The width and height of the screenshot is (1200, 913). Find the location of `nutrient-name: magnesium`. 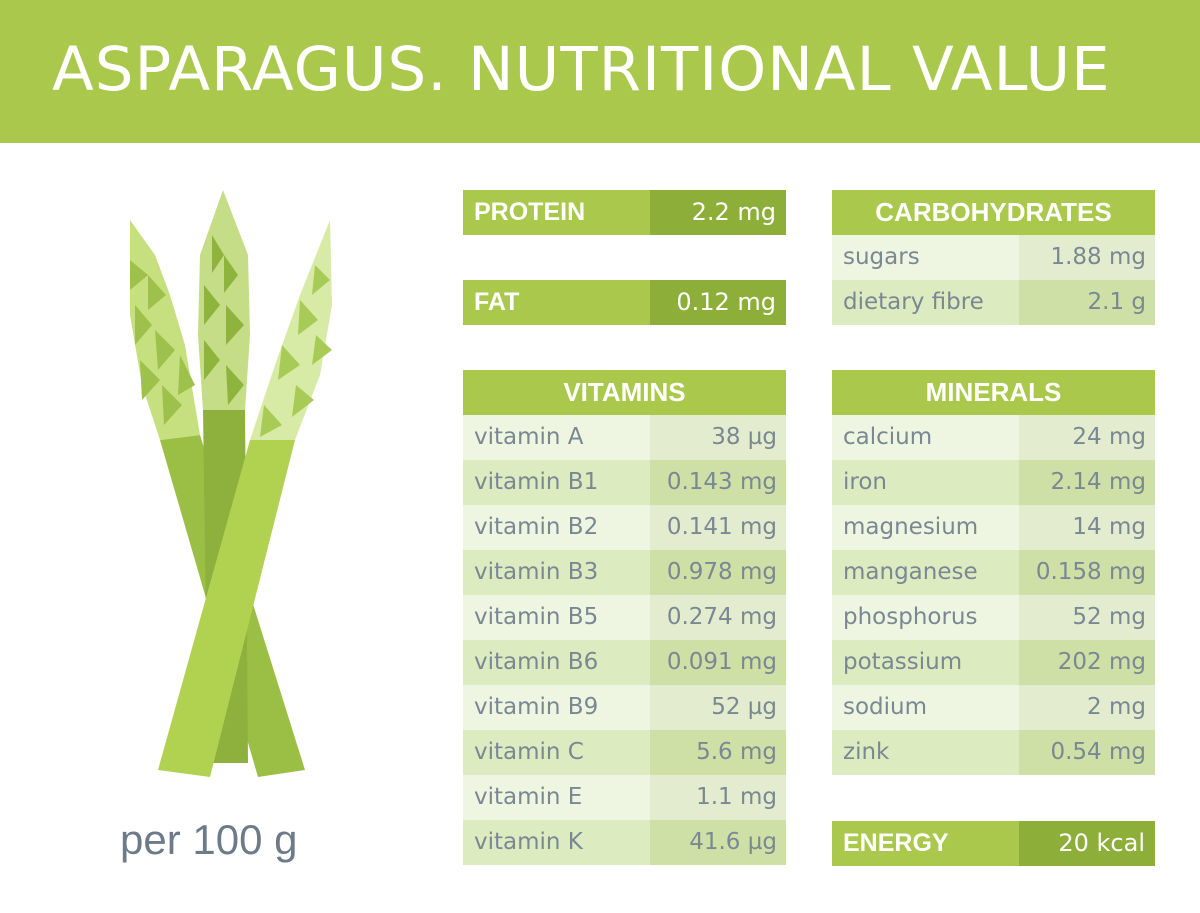

nutrient-name: magnesium is located at coordinates (925, 527).